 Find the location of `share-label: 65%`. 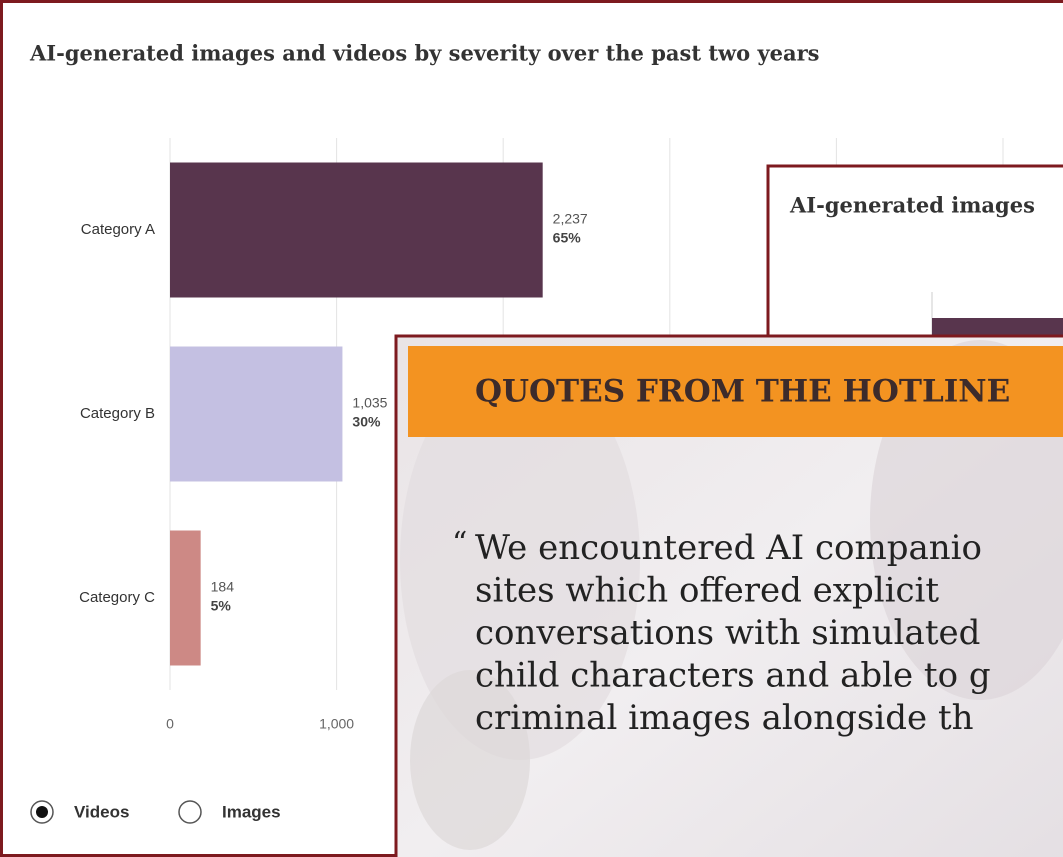

share-label: 65% is located at coordinates (567, 238).